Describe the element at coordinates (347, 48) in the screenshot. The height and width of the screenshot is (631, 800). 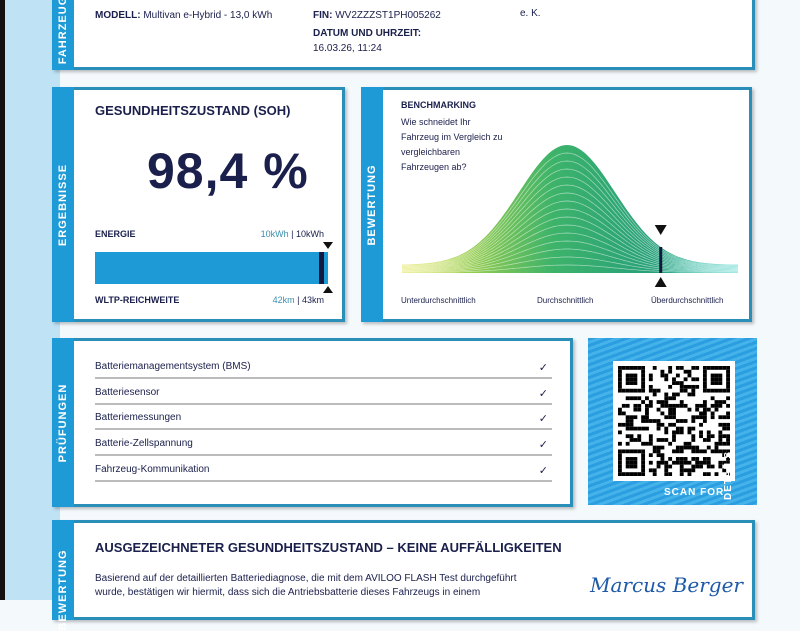
I see `date-value: 16.03.26, 11:24` at that location.